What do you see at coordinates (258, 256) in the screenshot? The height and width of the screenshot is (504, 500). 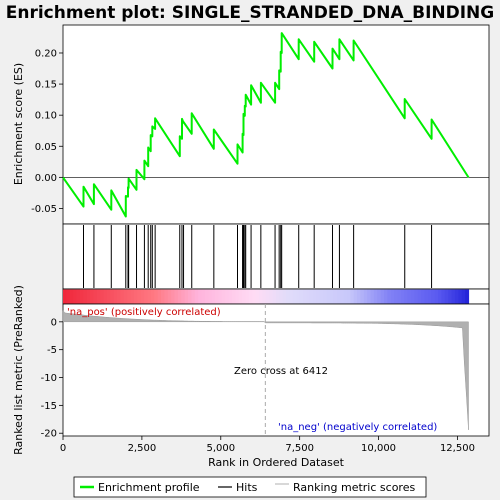 I see `hit-markers` at bounding box center [258, 256].